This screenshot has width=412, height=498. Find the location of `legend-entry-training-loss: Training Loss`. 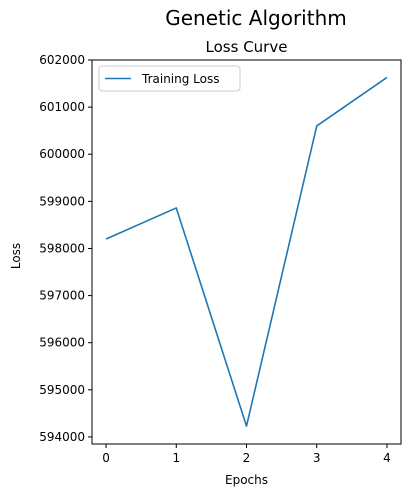

legend-entry-training-loss: Training Loss is located at coordinates (180, 79).